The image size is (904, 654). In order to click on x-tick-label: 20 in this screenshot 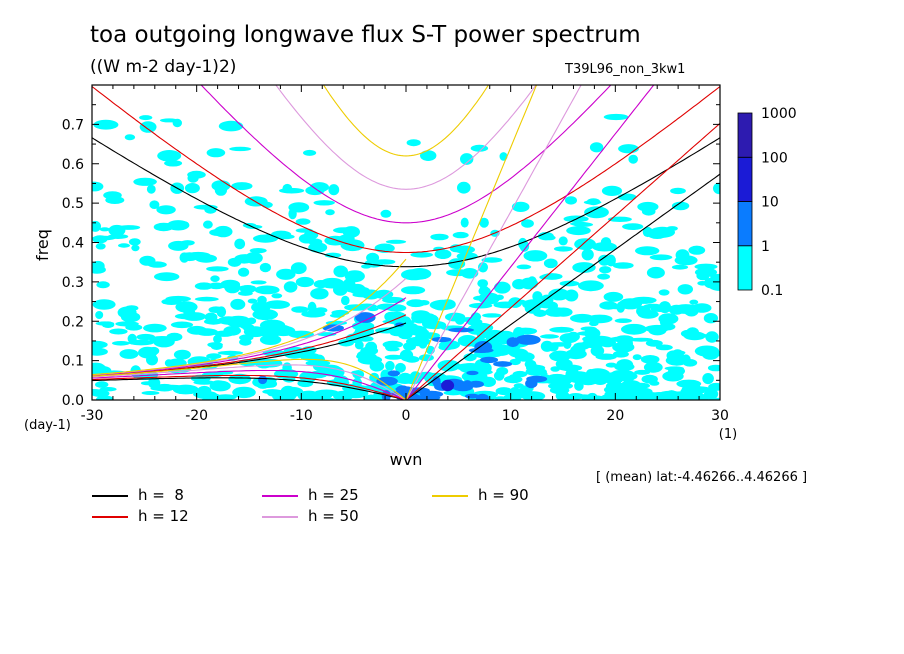, I will do `click(615, 416)`.